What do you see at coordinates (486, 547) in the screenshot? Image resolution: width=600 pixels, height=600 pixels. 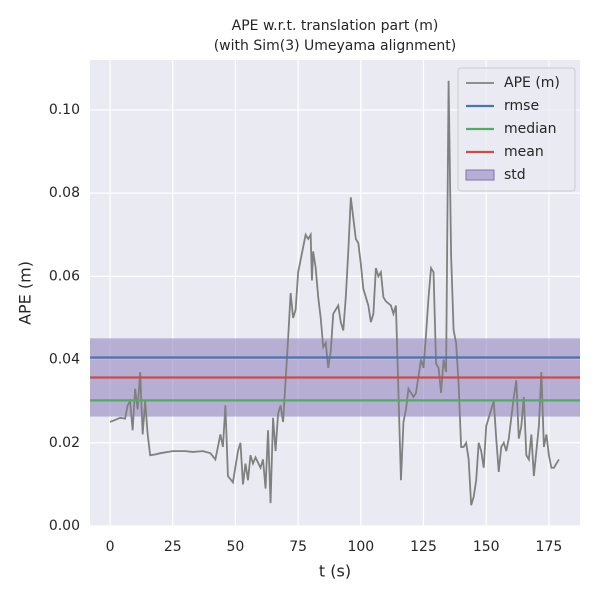 I see `x-tick-label: 150` at bounding box center [486, 547].